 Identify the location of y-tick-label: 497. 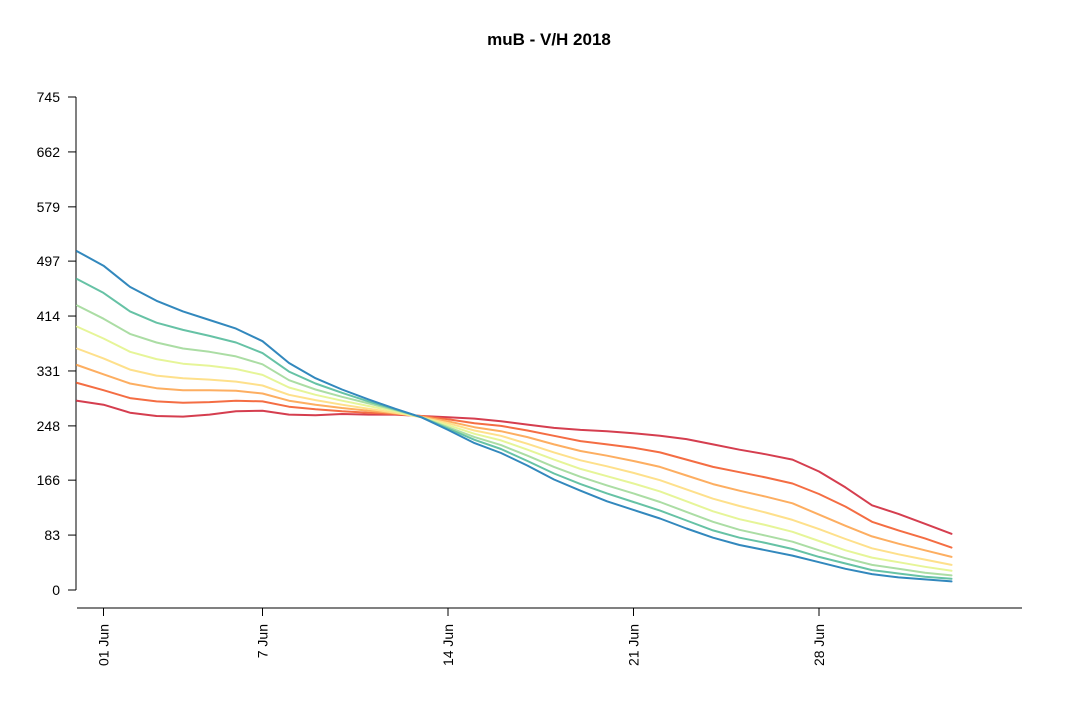
(49, 261).